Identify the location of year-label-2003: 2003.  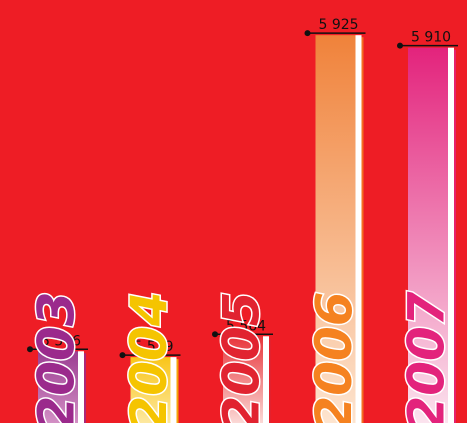
(57, 357).